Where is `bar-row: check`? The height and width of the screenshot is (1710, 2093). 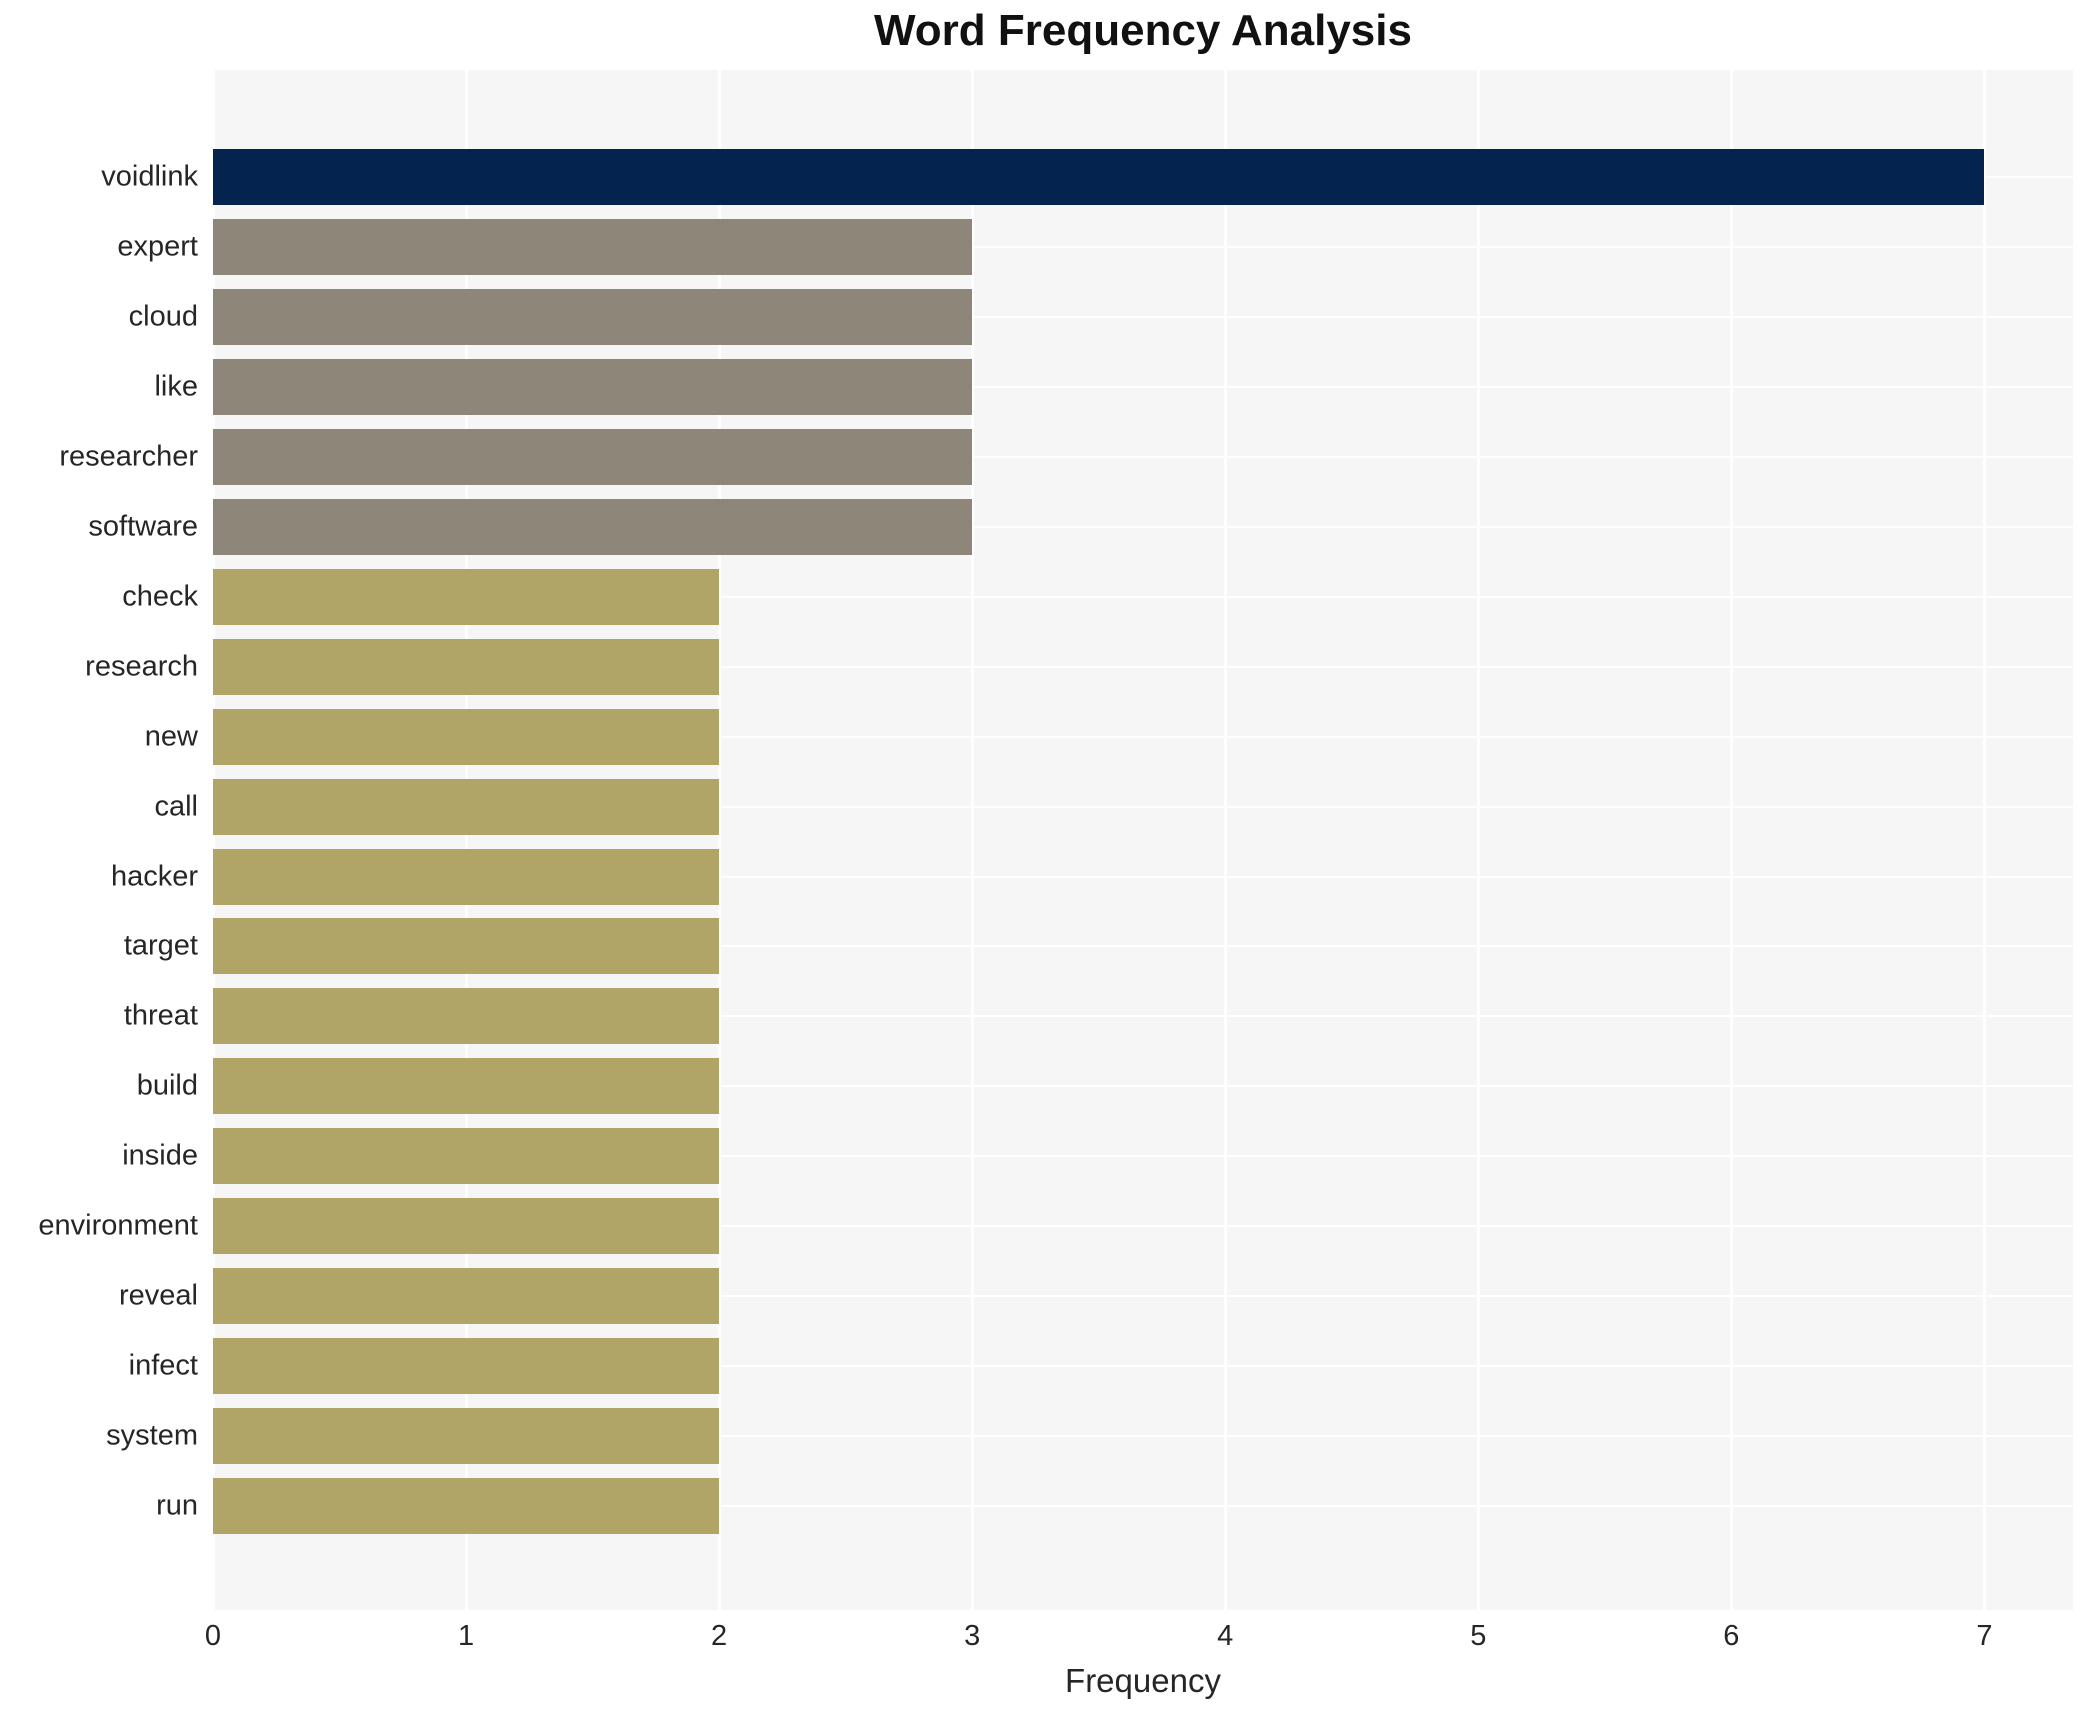
bar-row: check is located at coordinates (1097, 597).